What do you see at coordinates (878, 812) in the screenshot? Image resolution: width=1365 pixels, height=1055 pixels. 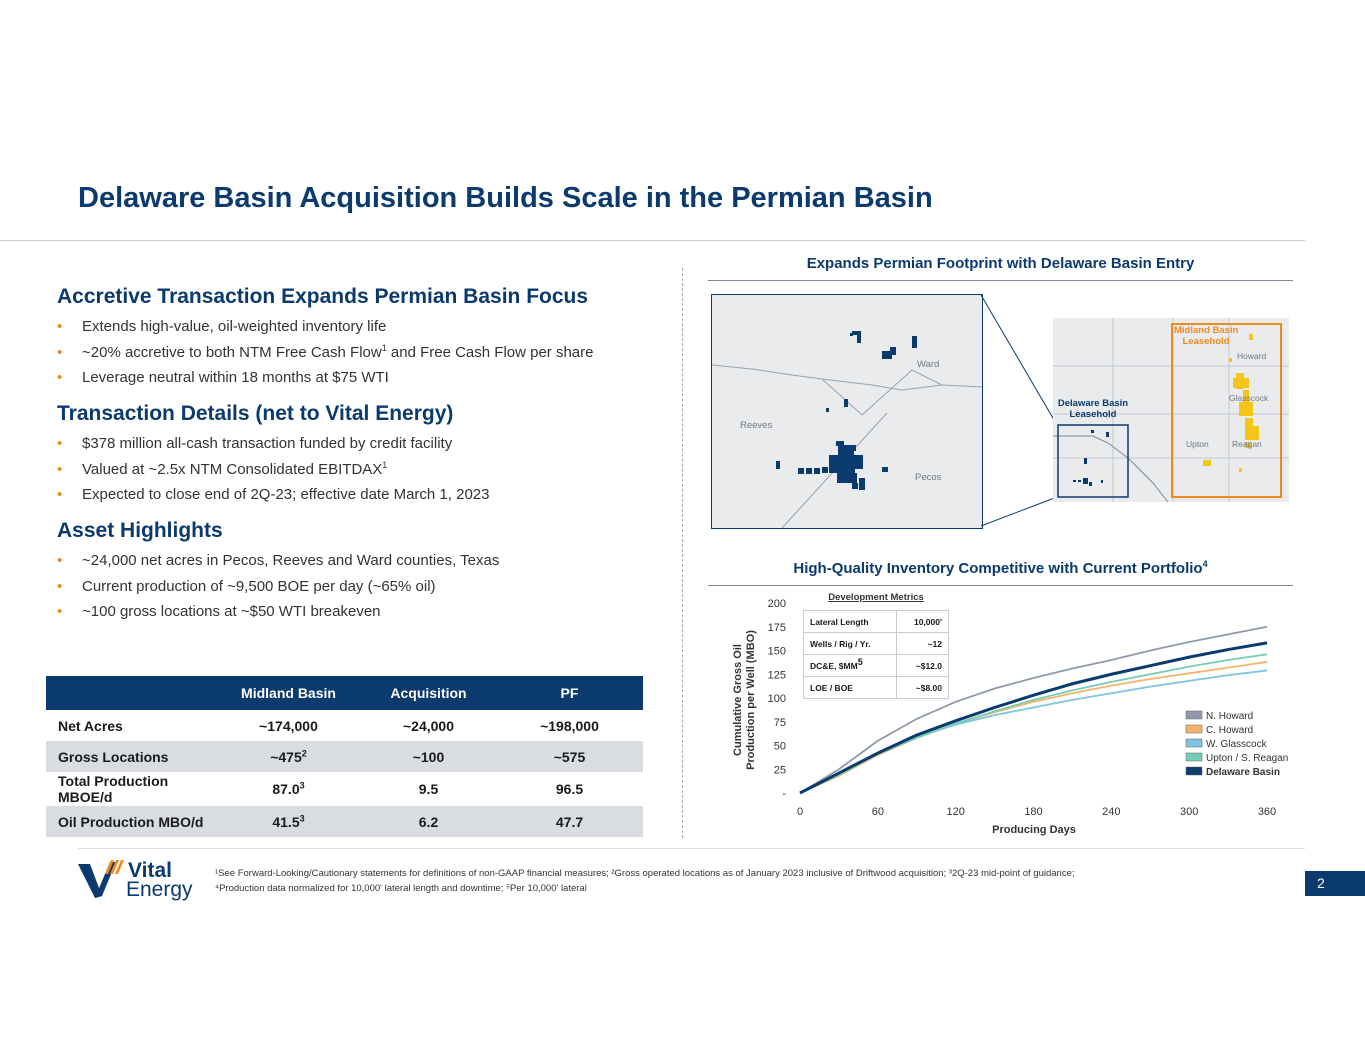 I see `chart-x-tick-label: 60` at bounding box center [878, 812].